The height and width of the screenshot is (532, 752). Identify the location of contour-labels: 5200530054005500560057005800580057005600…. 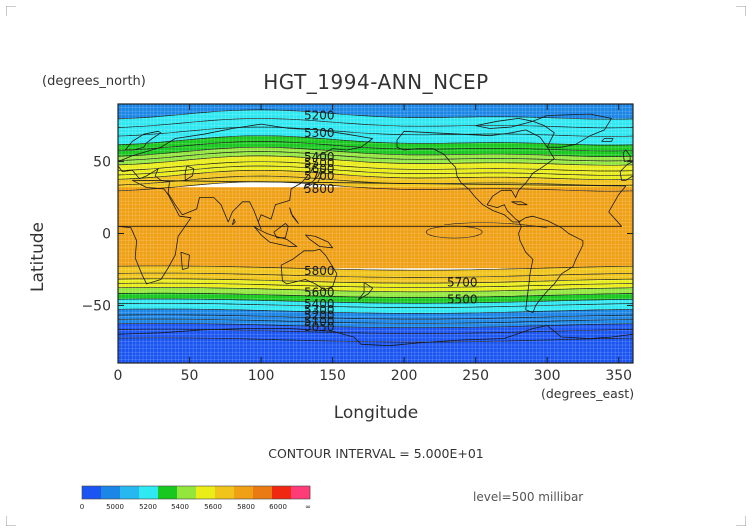
(391, 222).